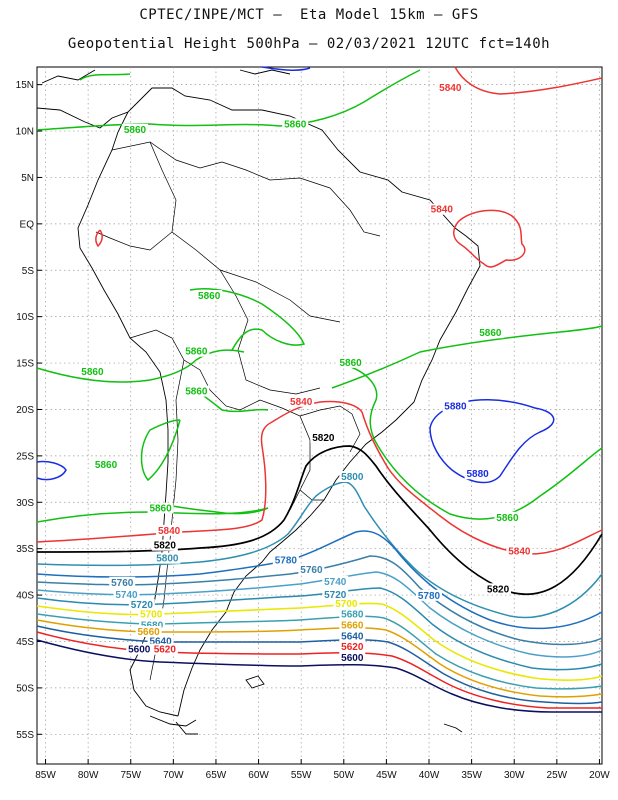 Image resolution: width=618 pixels, height=800 pixels. Describe the element at coordinates (25, 735) in the screenshot. I see `lat-label: 55S` at that location.